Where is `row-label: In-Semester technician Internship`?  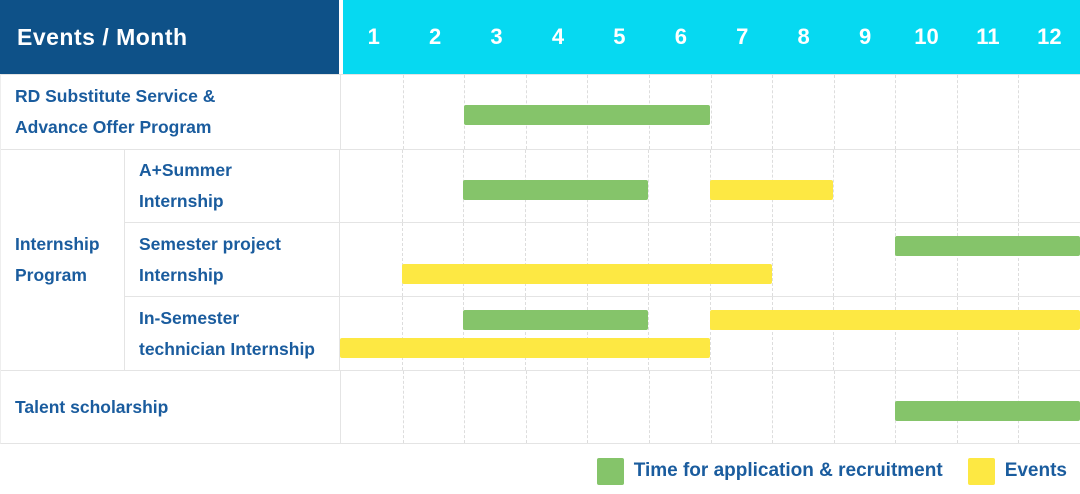
row-label: In-Semester technician Internship is located at coordinates (232, 333).